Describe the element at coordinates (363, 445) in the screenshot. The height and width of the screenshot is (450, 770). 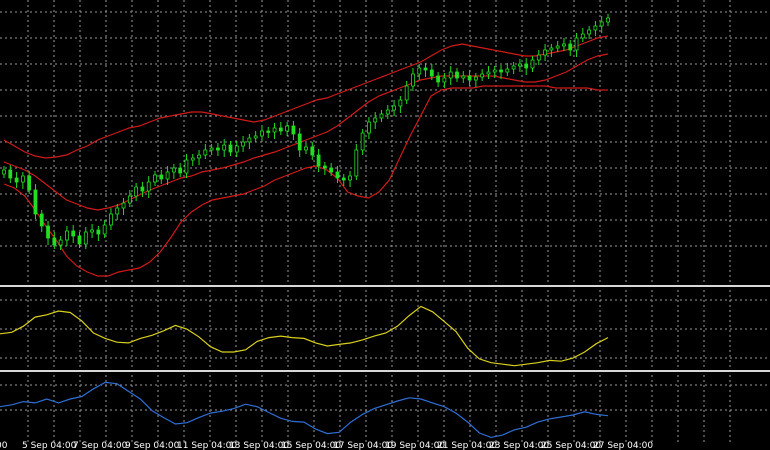
I see `time-axis-label: 17 Sep 04:00` at that location.